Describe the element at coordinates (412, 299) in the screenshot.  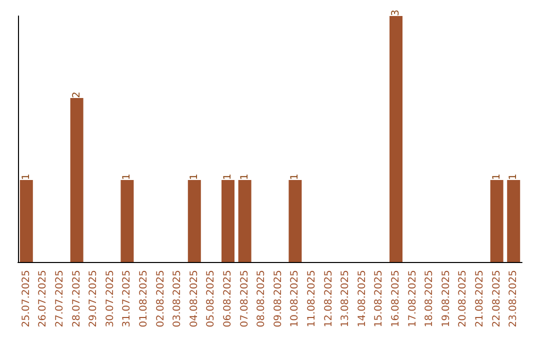
I see `x-tick-label: 17.08.2025` at that location.